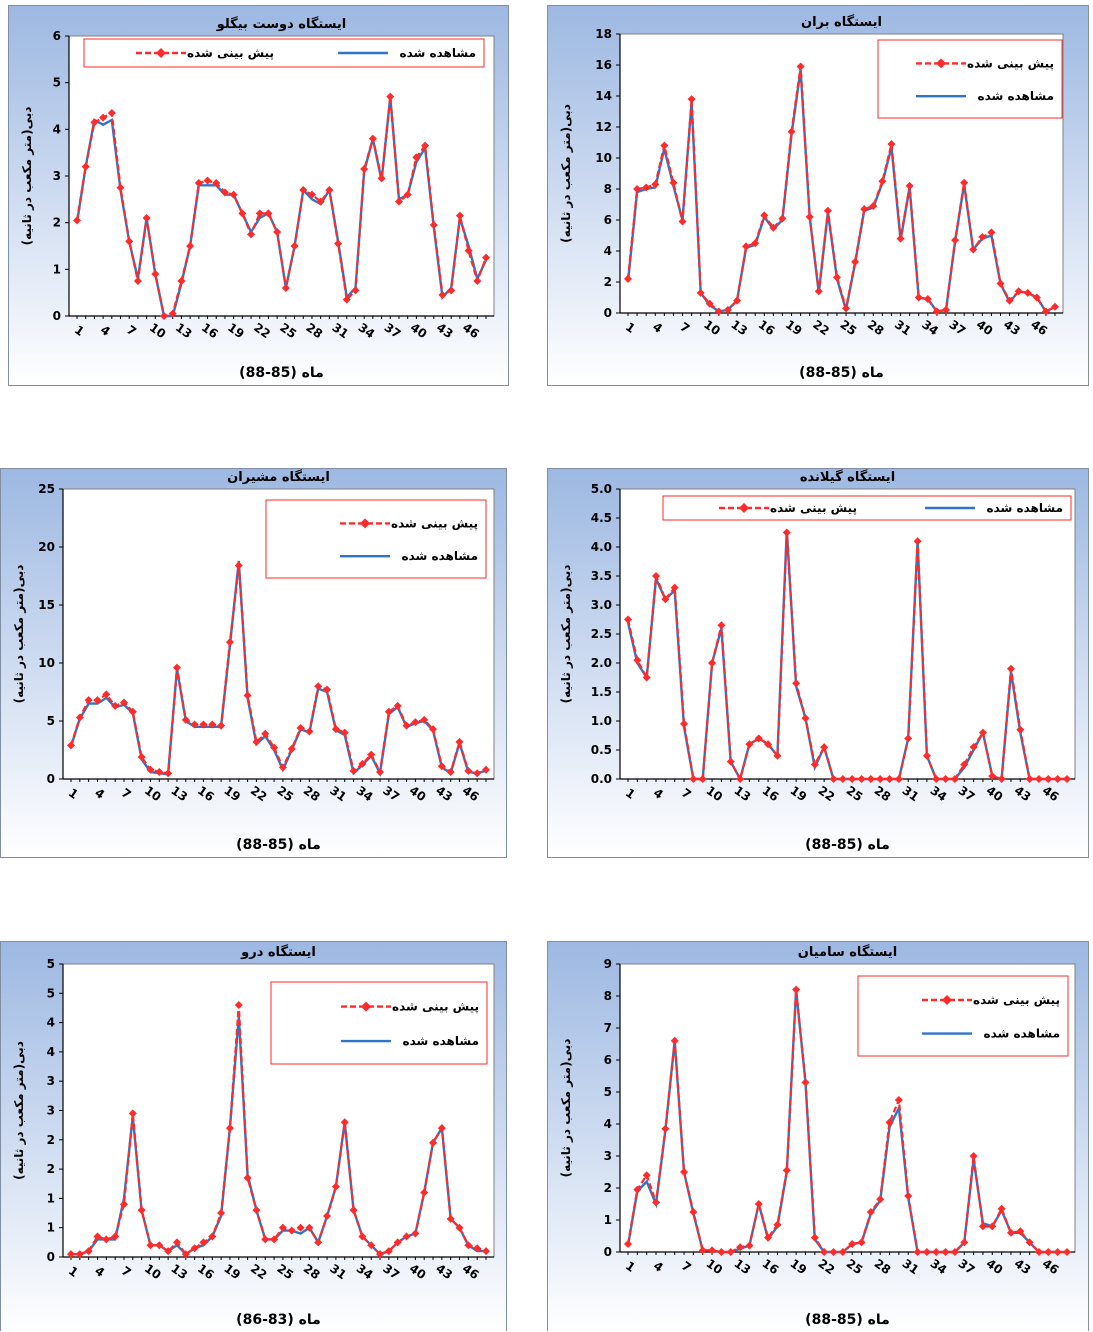 Image resolution: width=1093 pixels, height=1332 pixels. What do you see at coordinates (281, 373) in the screenshot?
I see `x-axis-label: ماه (85-88)` at bounding box center [281, 373].